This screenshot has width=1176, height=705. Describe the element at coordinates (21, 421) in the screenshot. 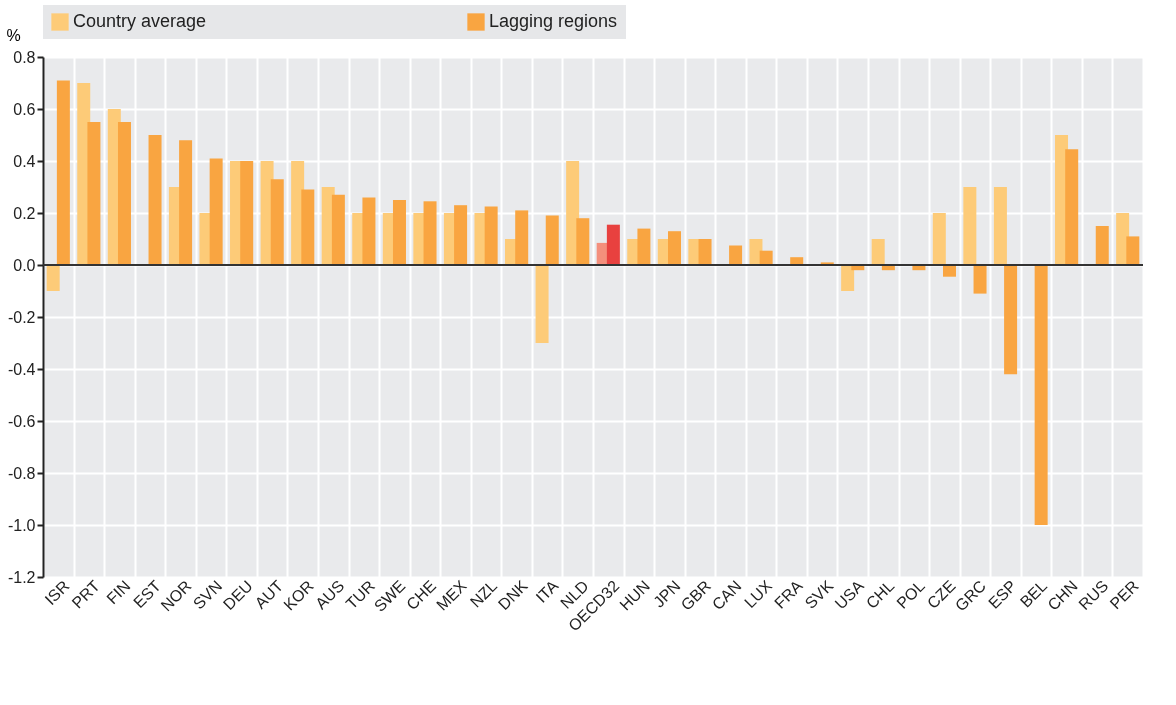

I see `y-tick-label: -0.6` at that location.